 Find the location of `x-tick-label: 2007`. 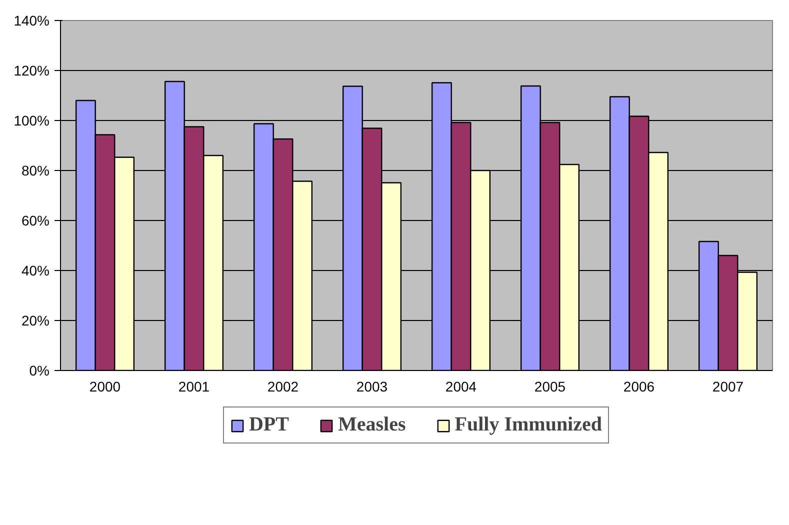

x-tick-label: 2007 is located at coordinates (728, 386).